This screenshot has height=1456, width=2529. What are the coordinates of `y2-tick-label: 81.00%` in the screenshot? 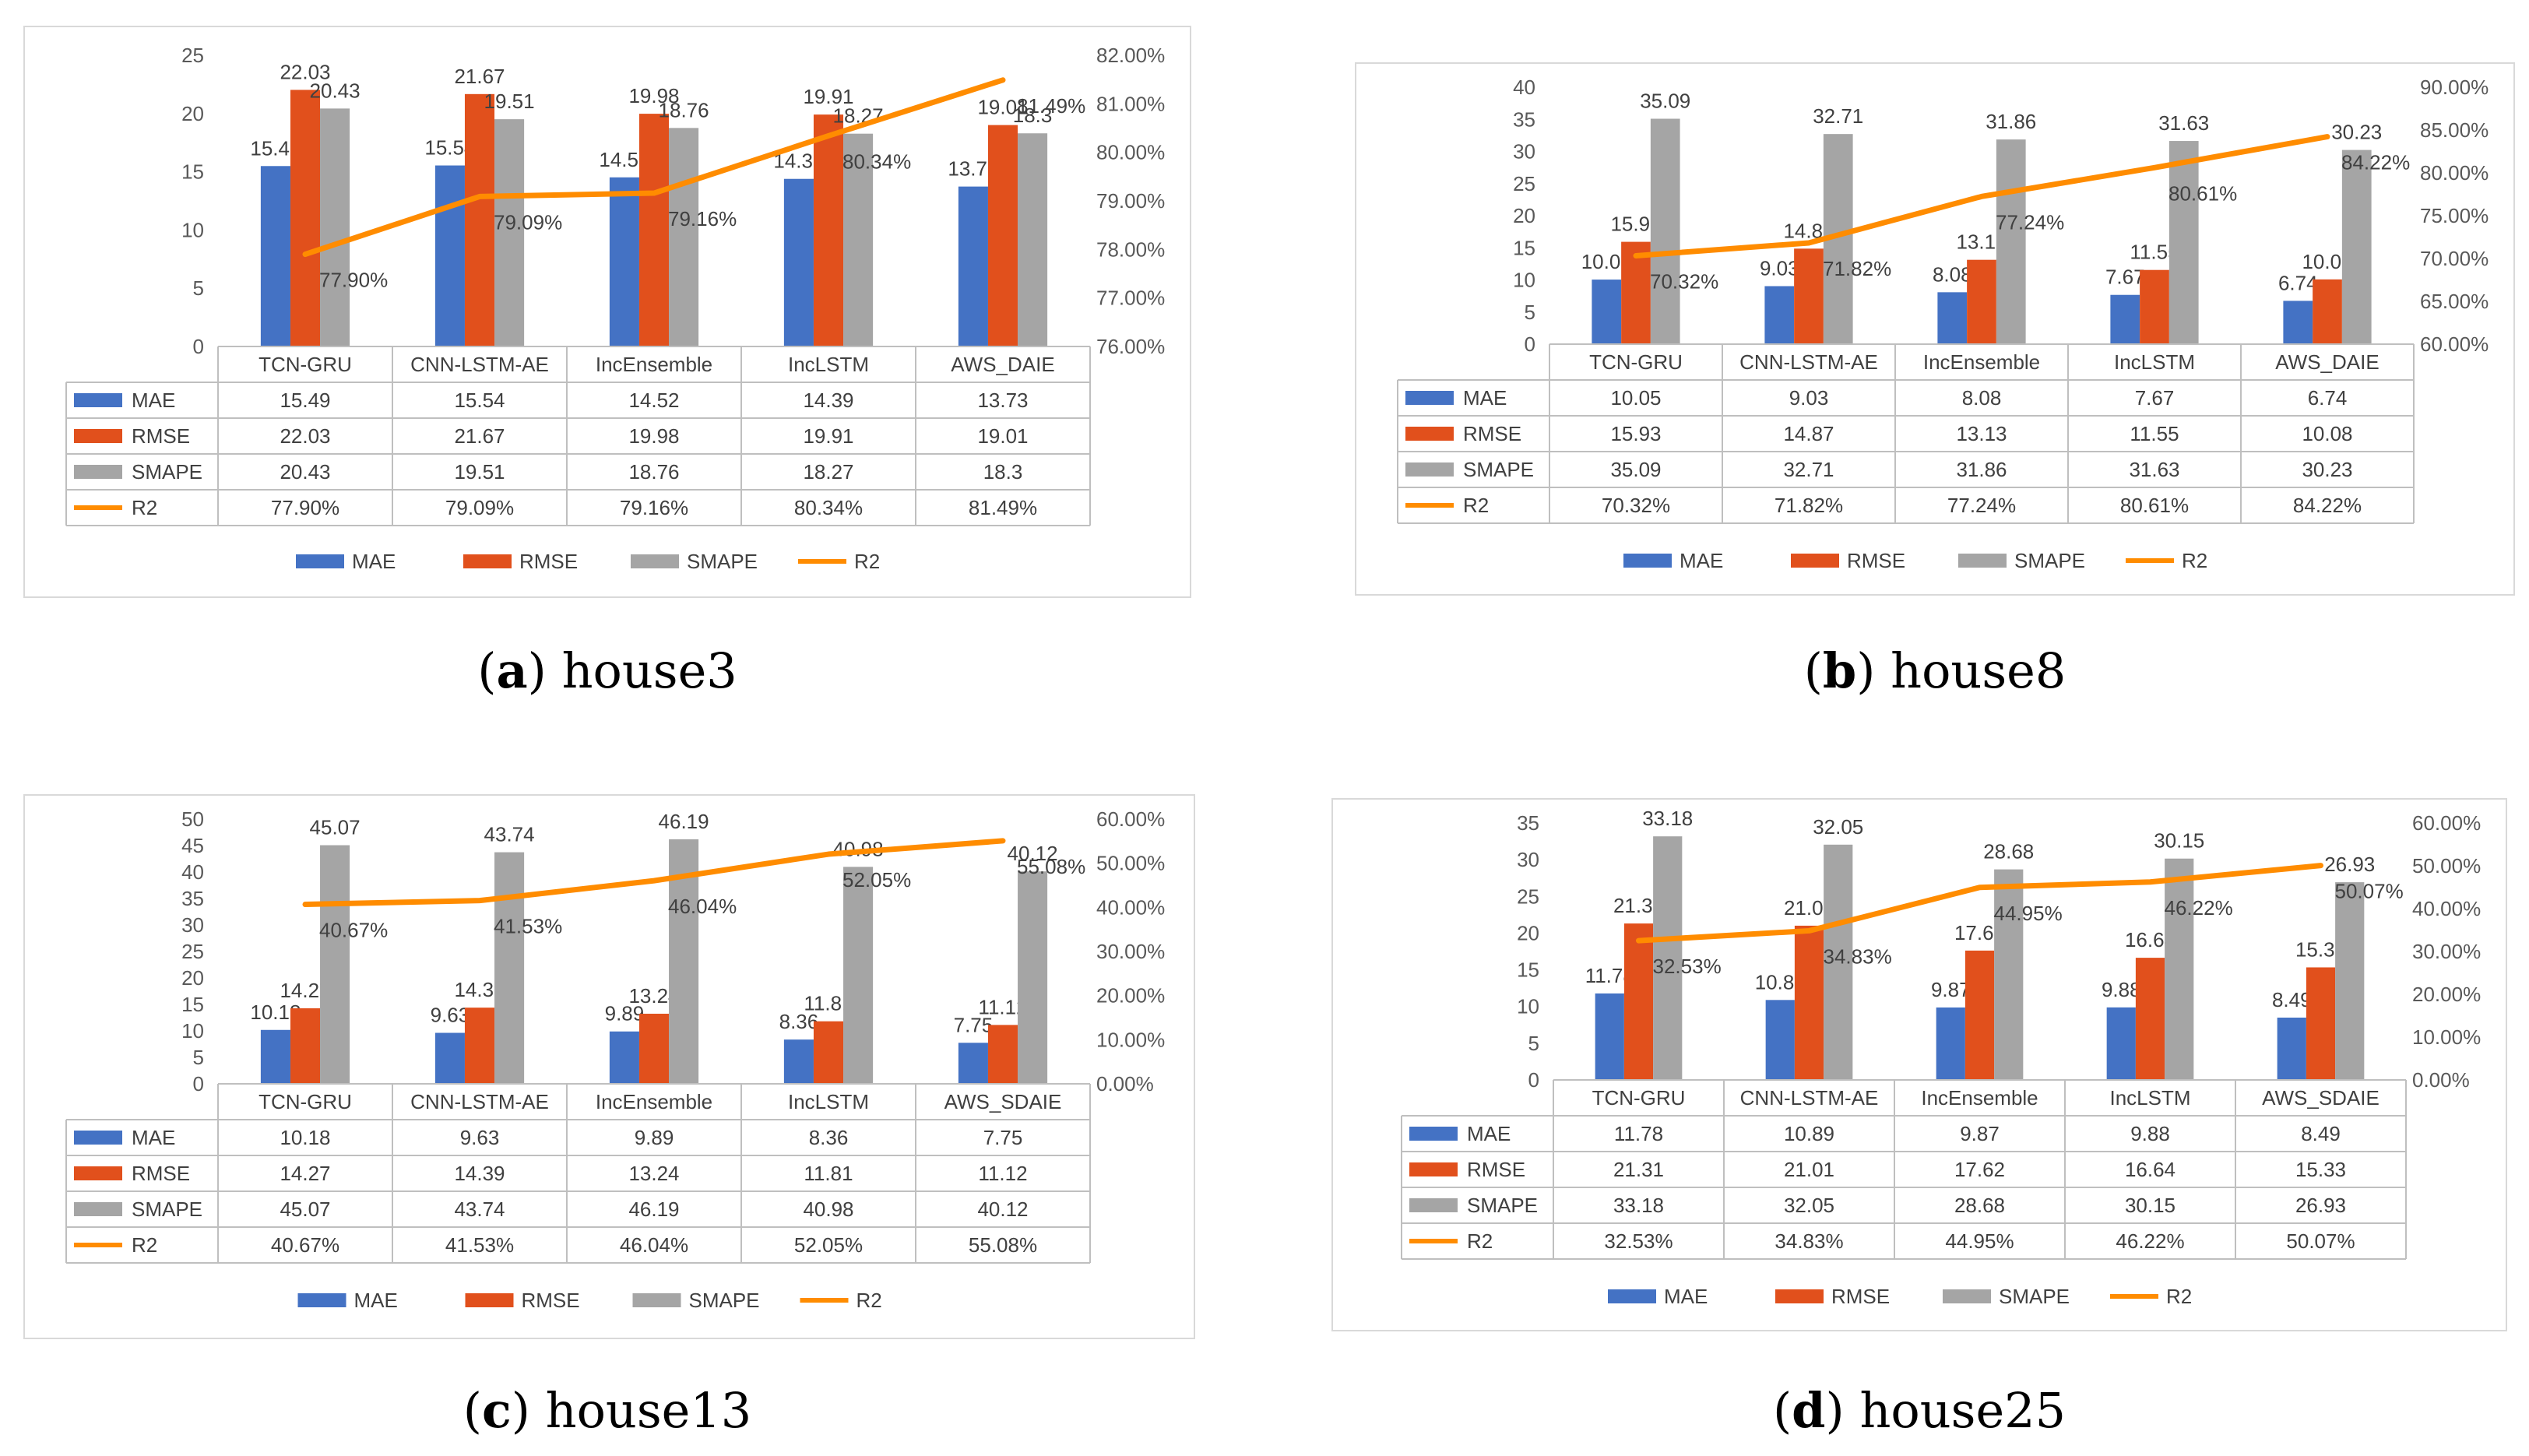 It's located at (1130, 103).